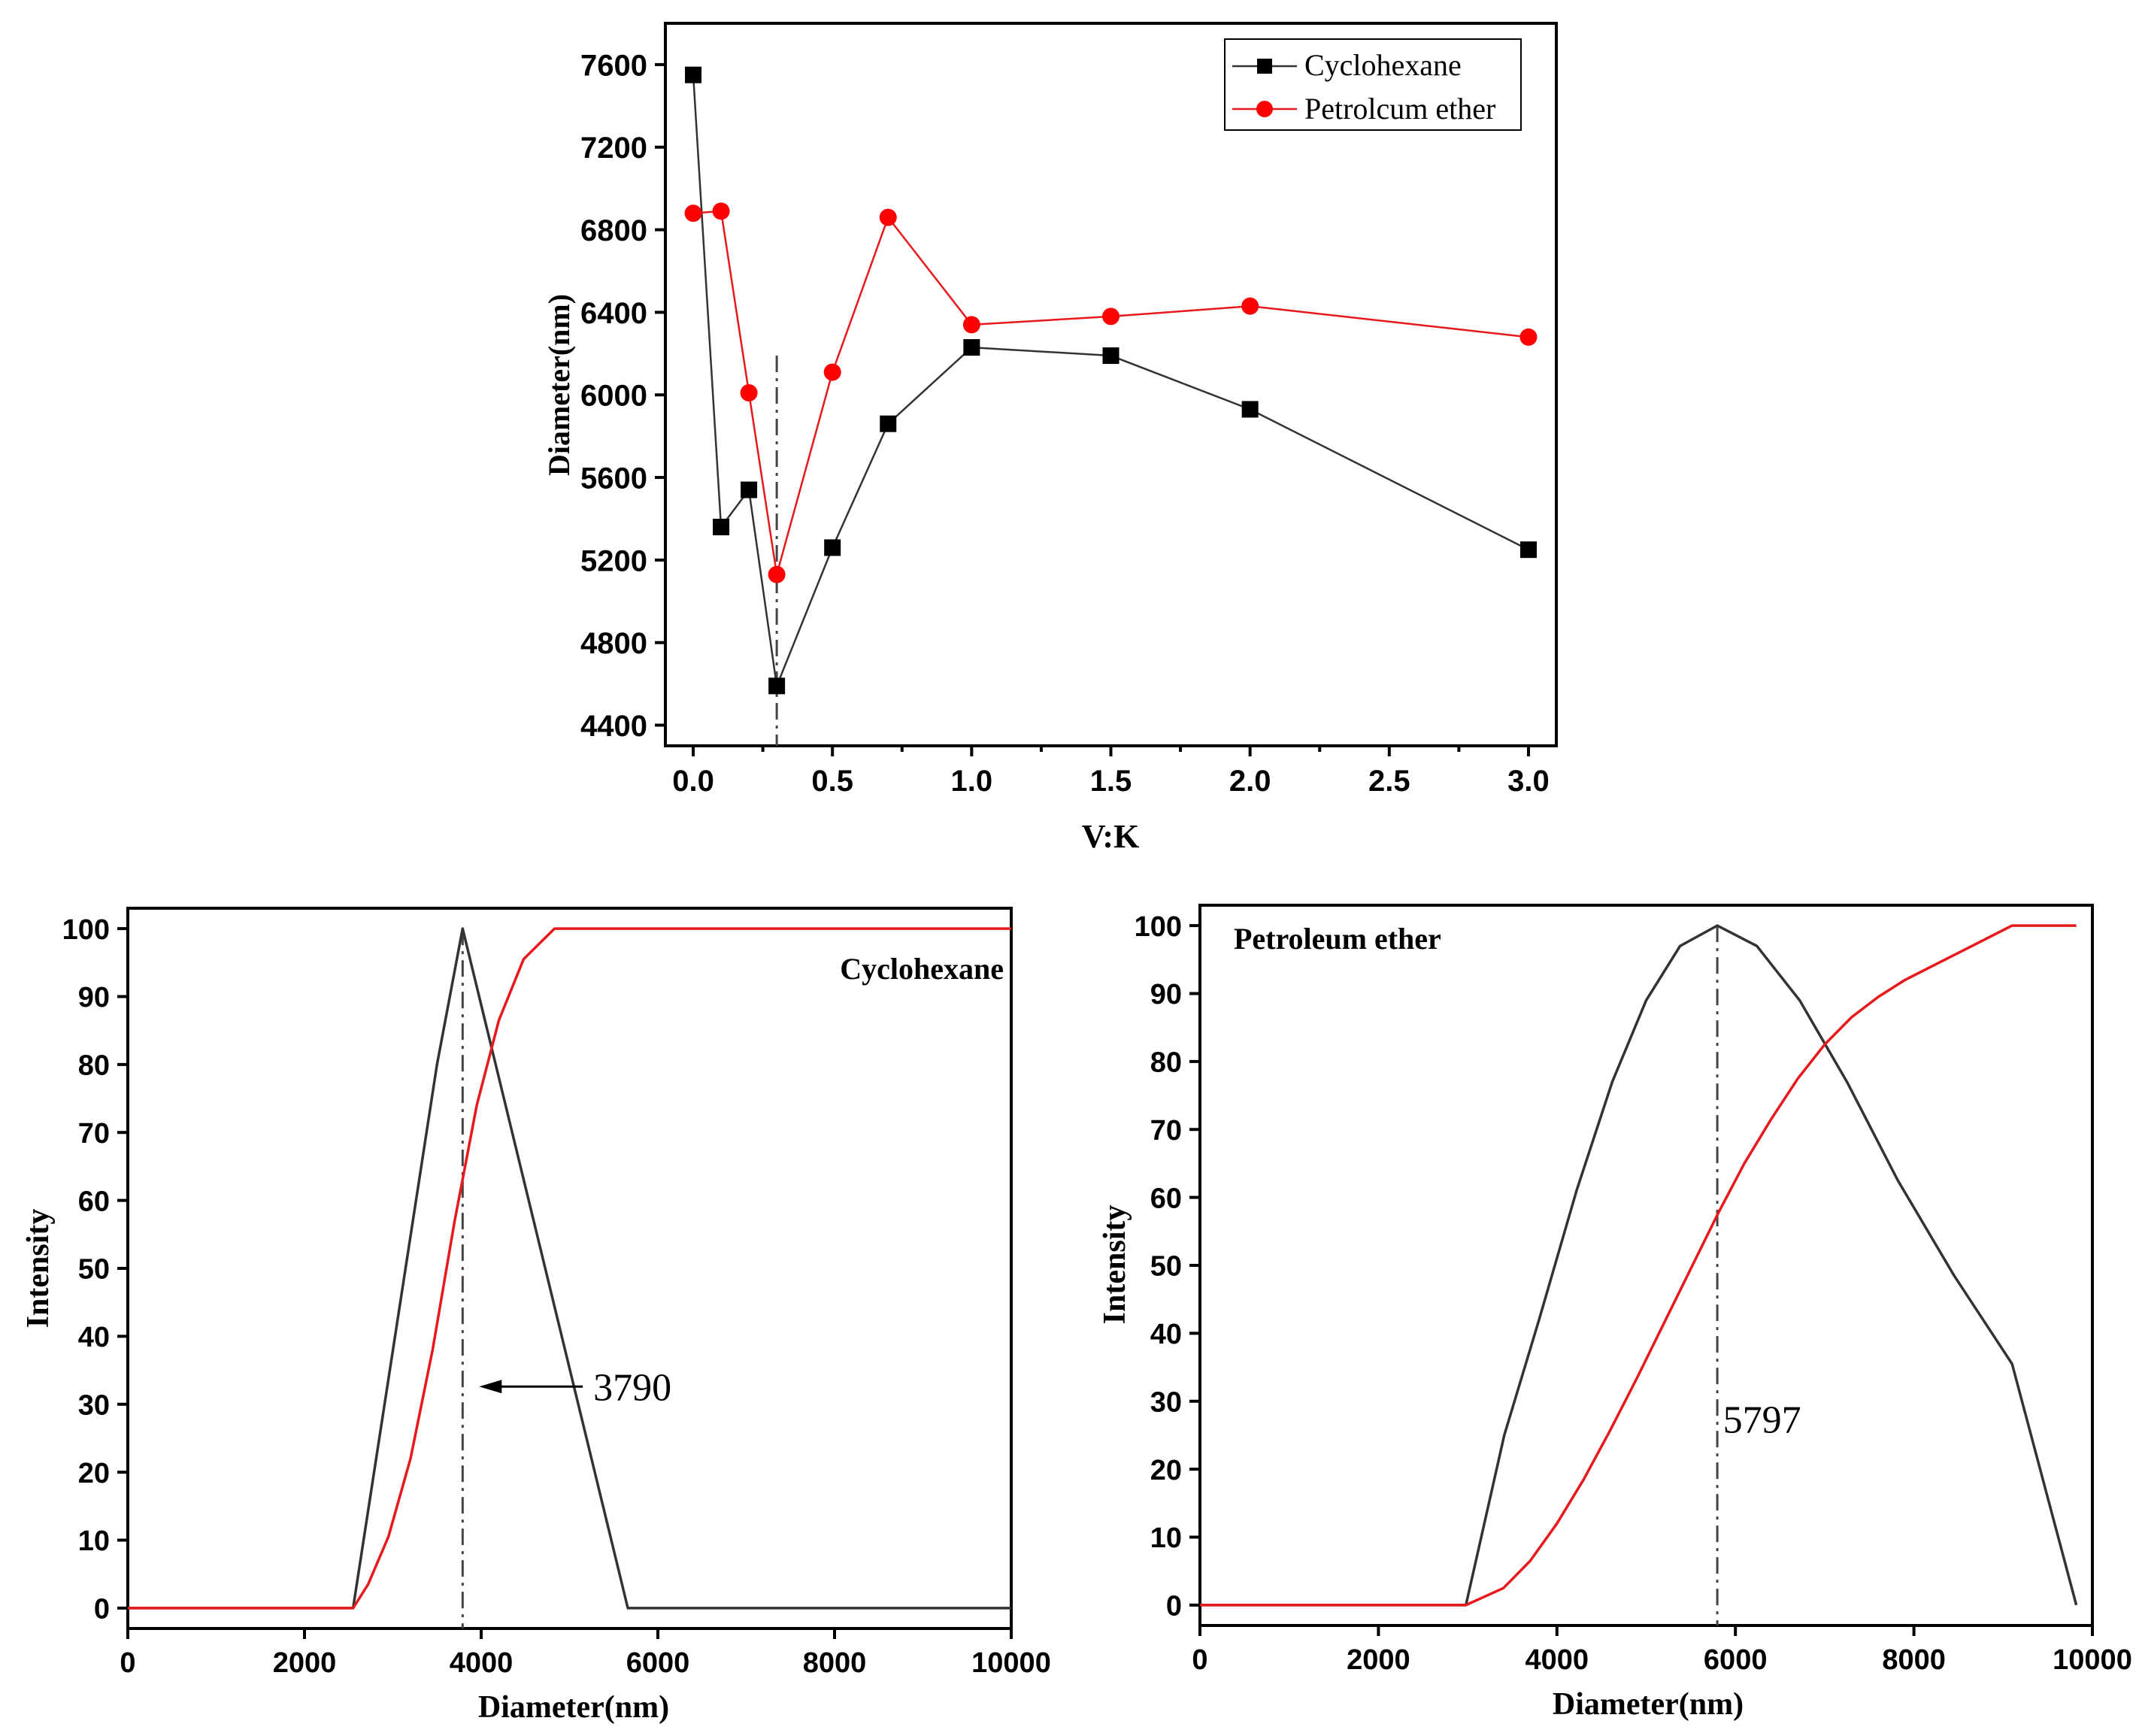 This screenshot has height=1736, width=2136. Describe the element at coordinates (1337, 939) in the screenshot. I see `panel-label: Petroleum ether` at that location.